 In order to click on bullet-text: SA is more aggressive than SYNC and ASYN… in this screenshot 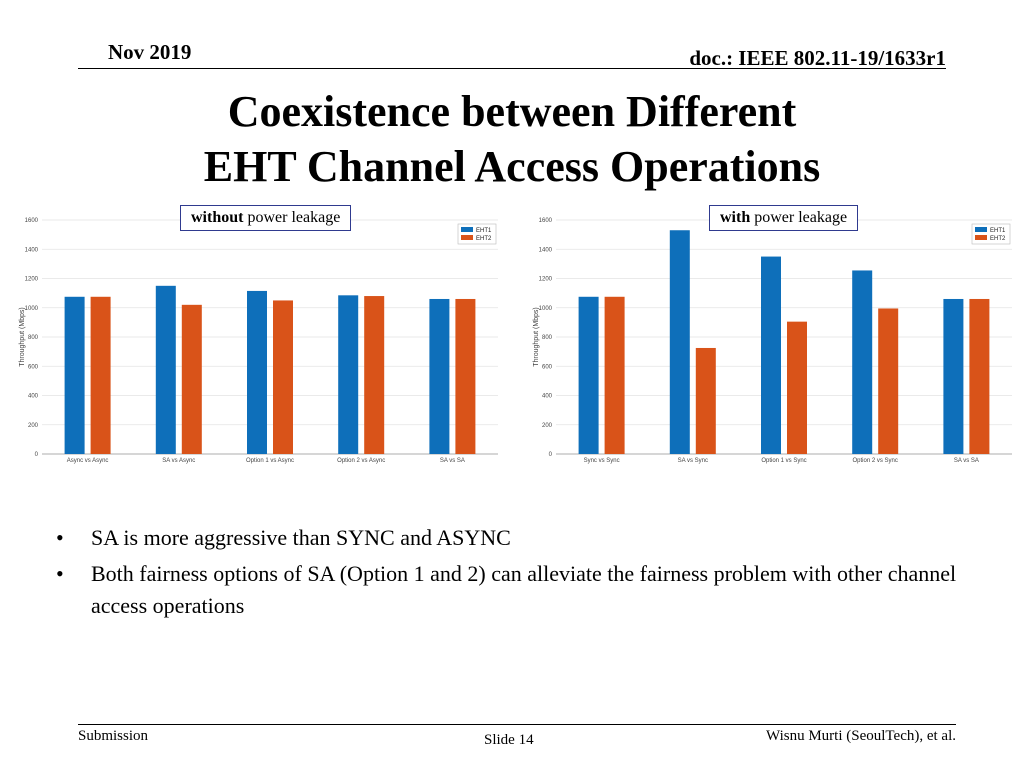, I will do `click(301, 537)`.